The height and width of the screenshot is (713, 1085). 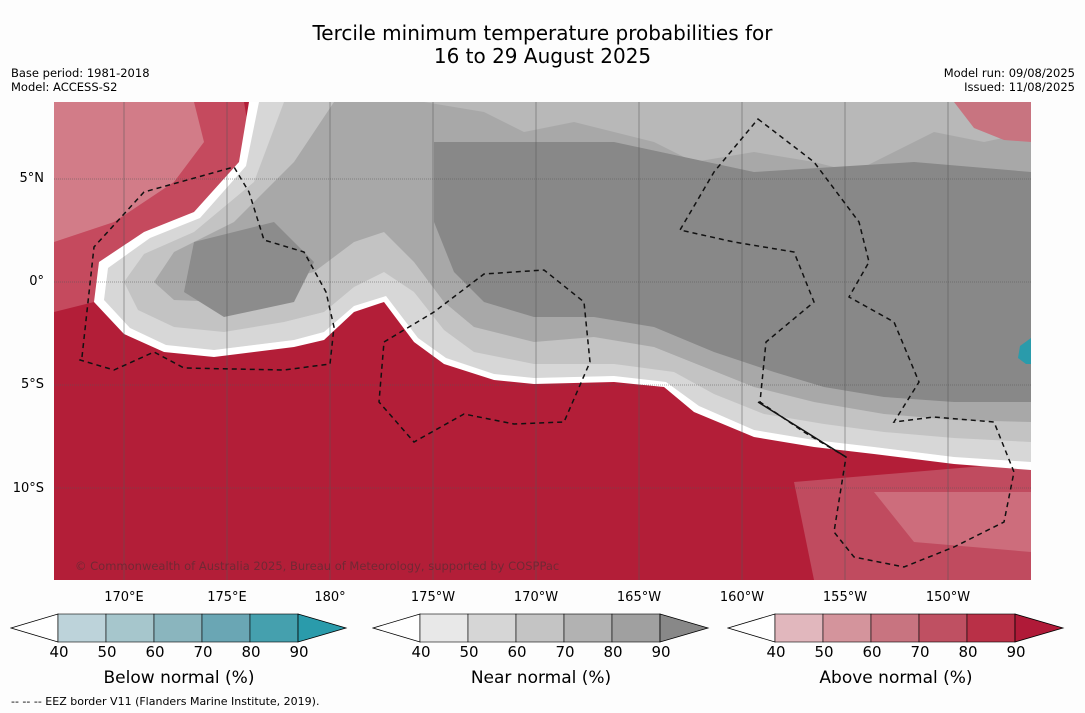 What do you see at coordinates (824, 652) in the screenshot?
I see `cb-above-tick-50: 50` at bounding box center [824, 652].